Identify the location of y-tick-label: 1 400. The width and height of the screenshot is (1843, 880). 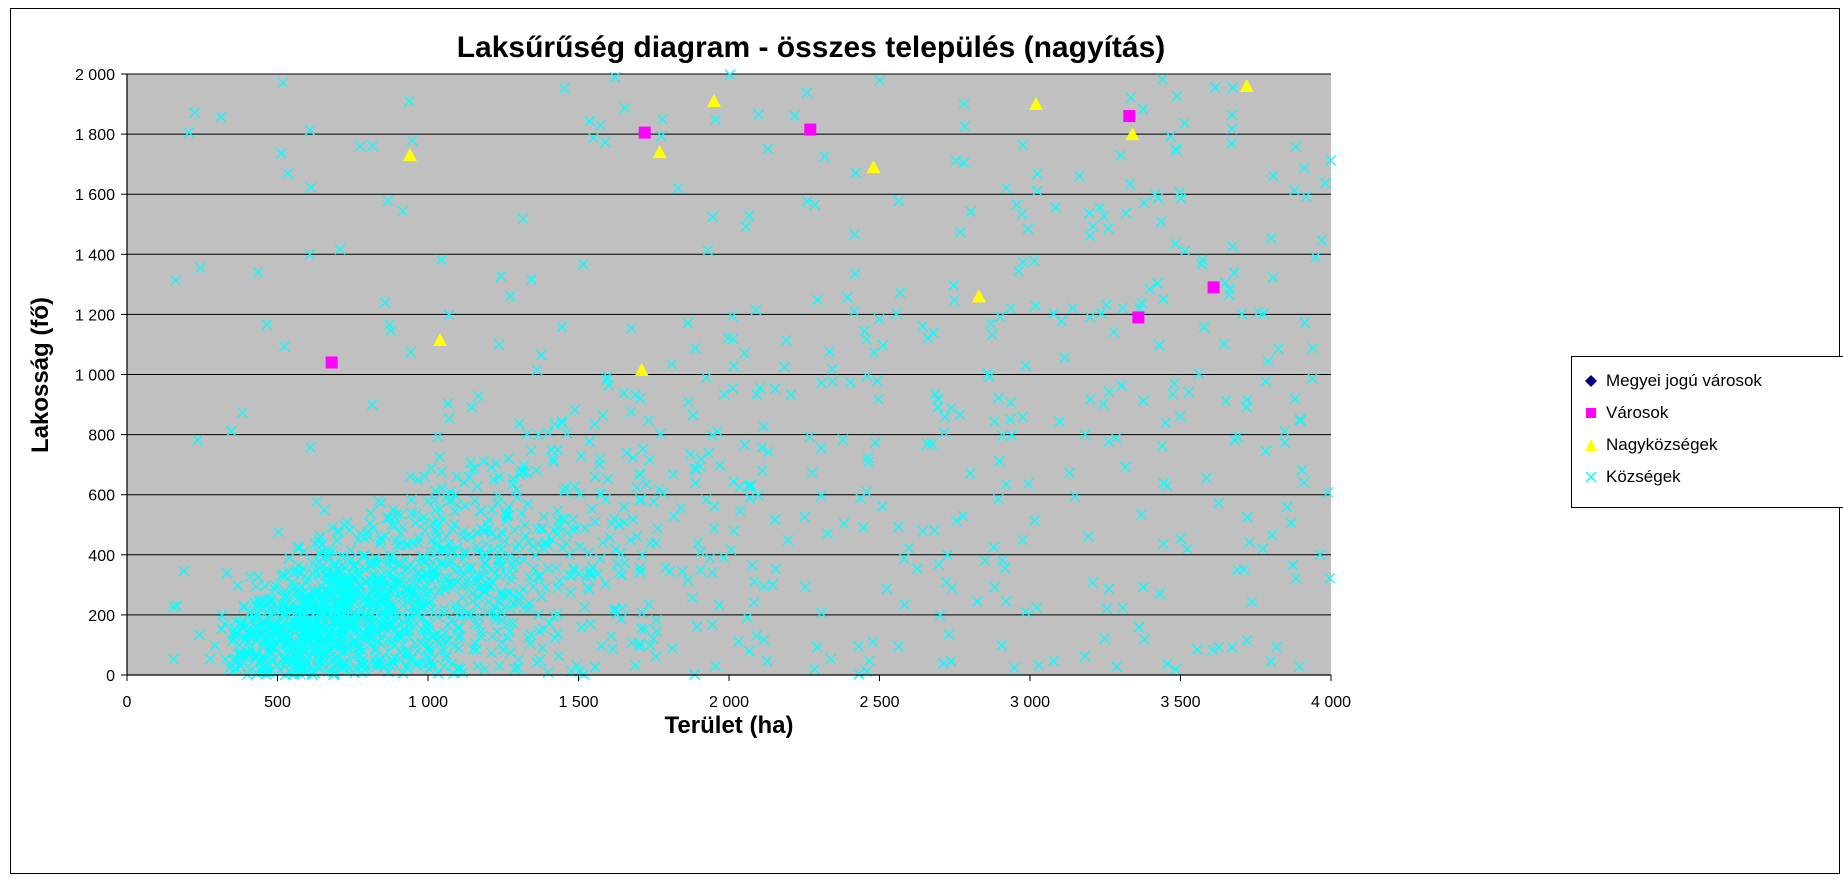
(95, 255).